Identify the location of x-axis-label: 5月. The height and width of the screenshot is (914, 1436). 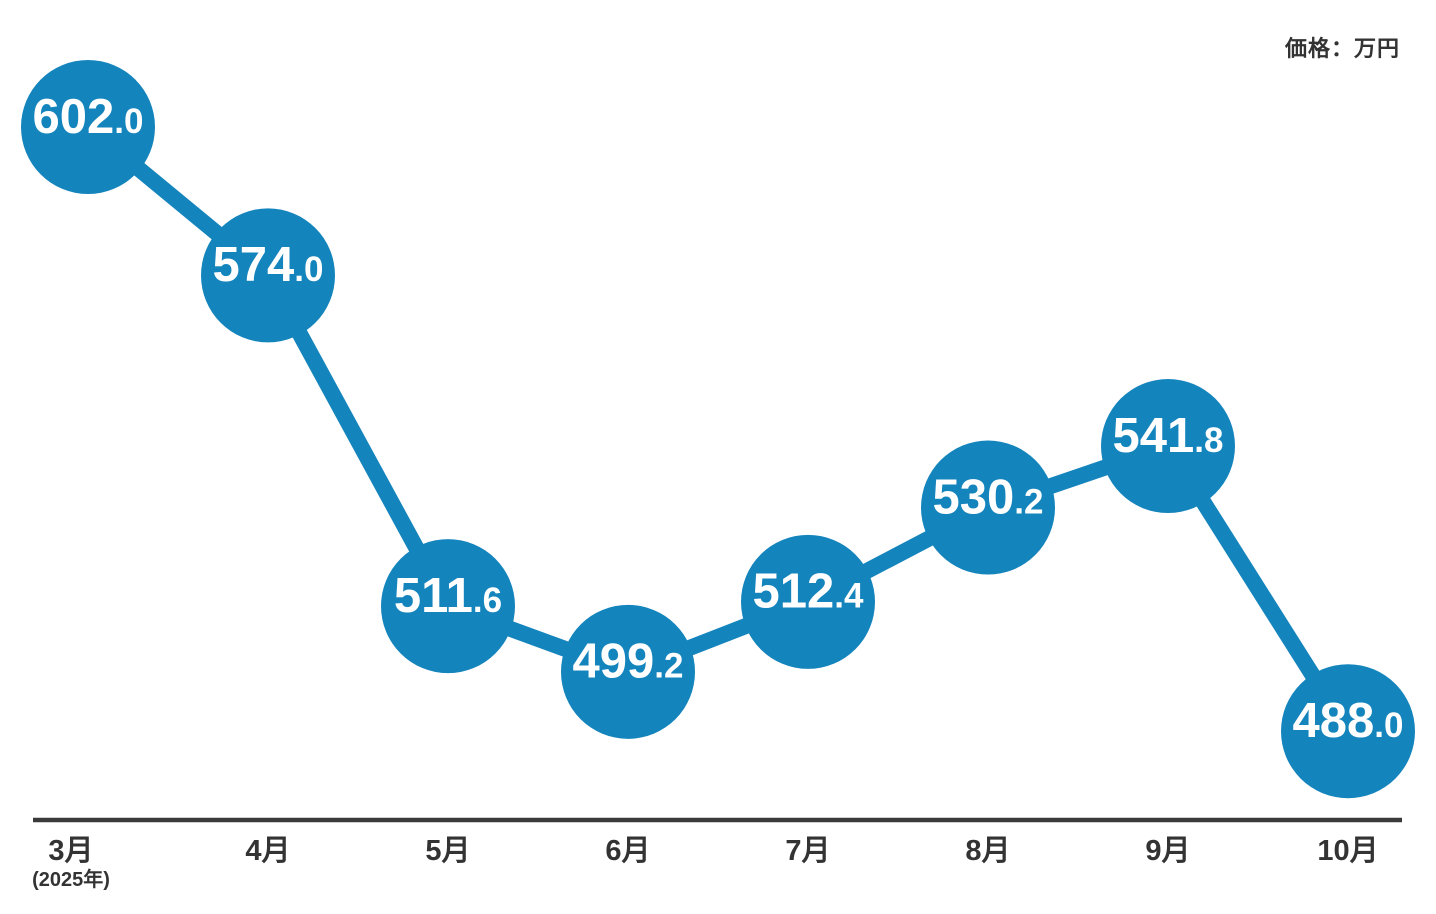
(447, 851).